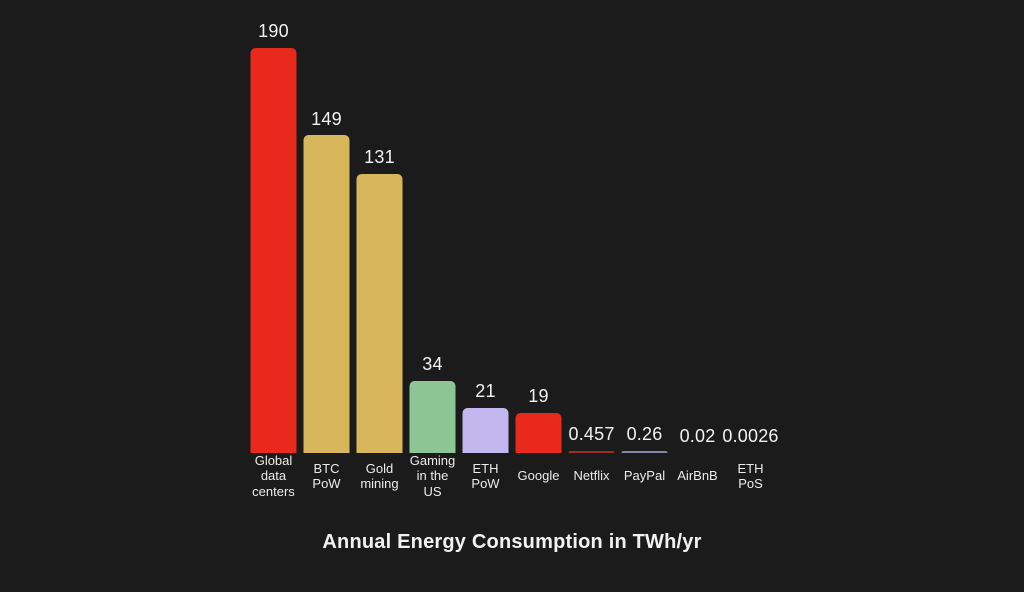  I want to click on bar-group-9: 0.0026 ETH PoS, so click(750, 259).